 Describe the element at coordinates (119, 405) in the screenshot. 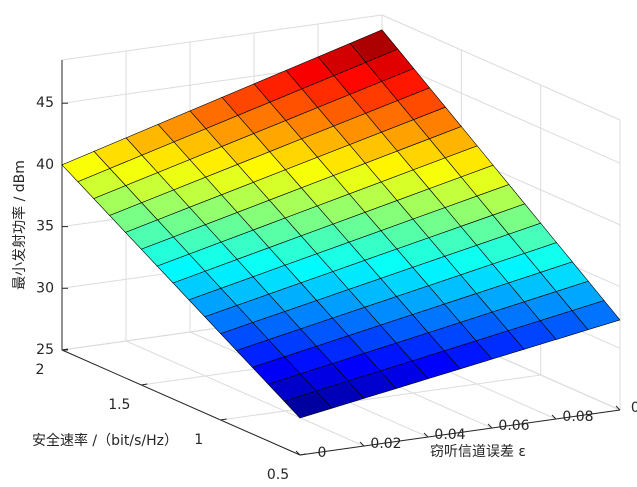

I see `y-tick-label: 1.5` at that location.